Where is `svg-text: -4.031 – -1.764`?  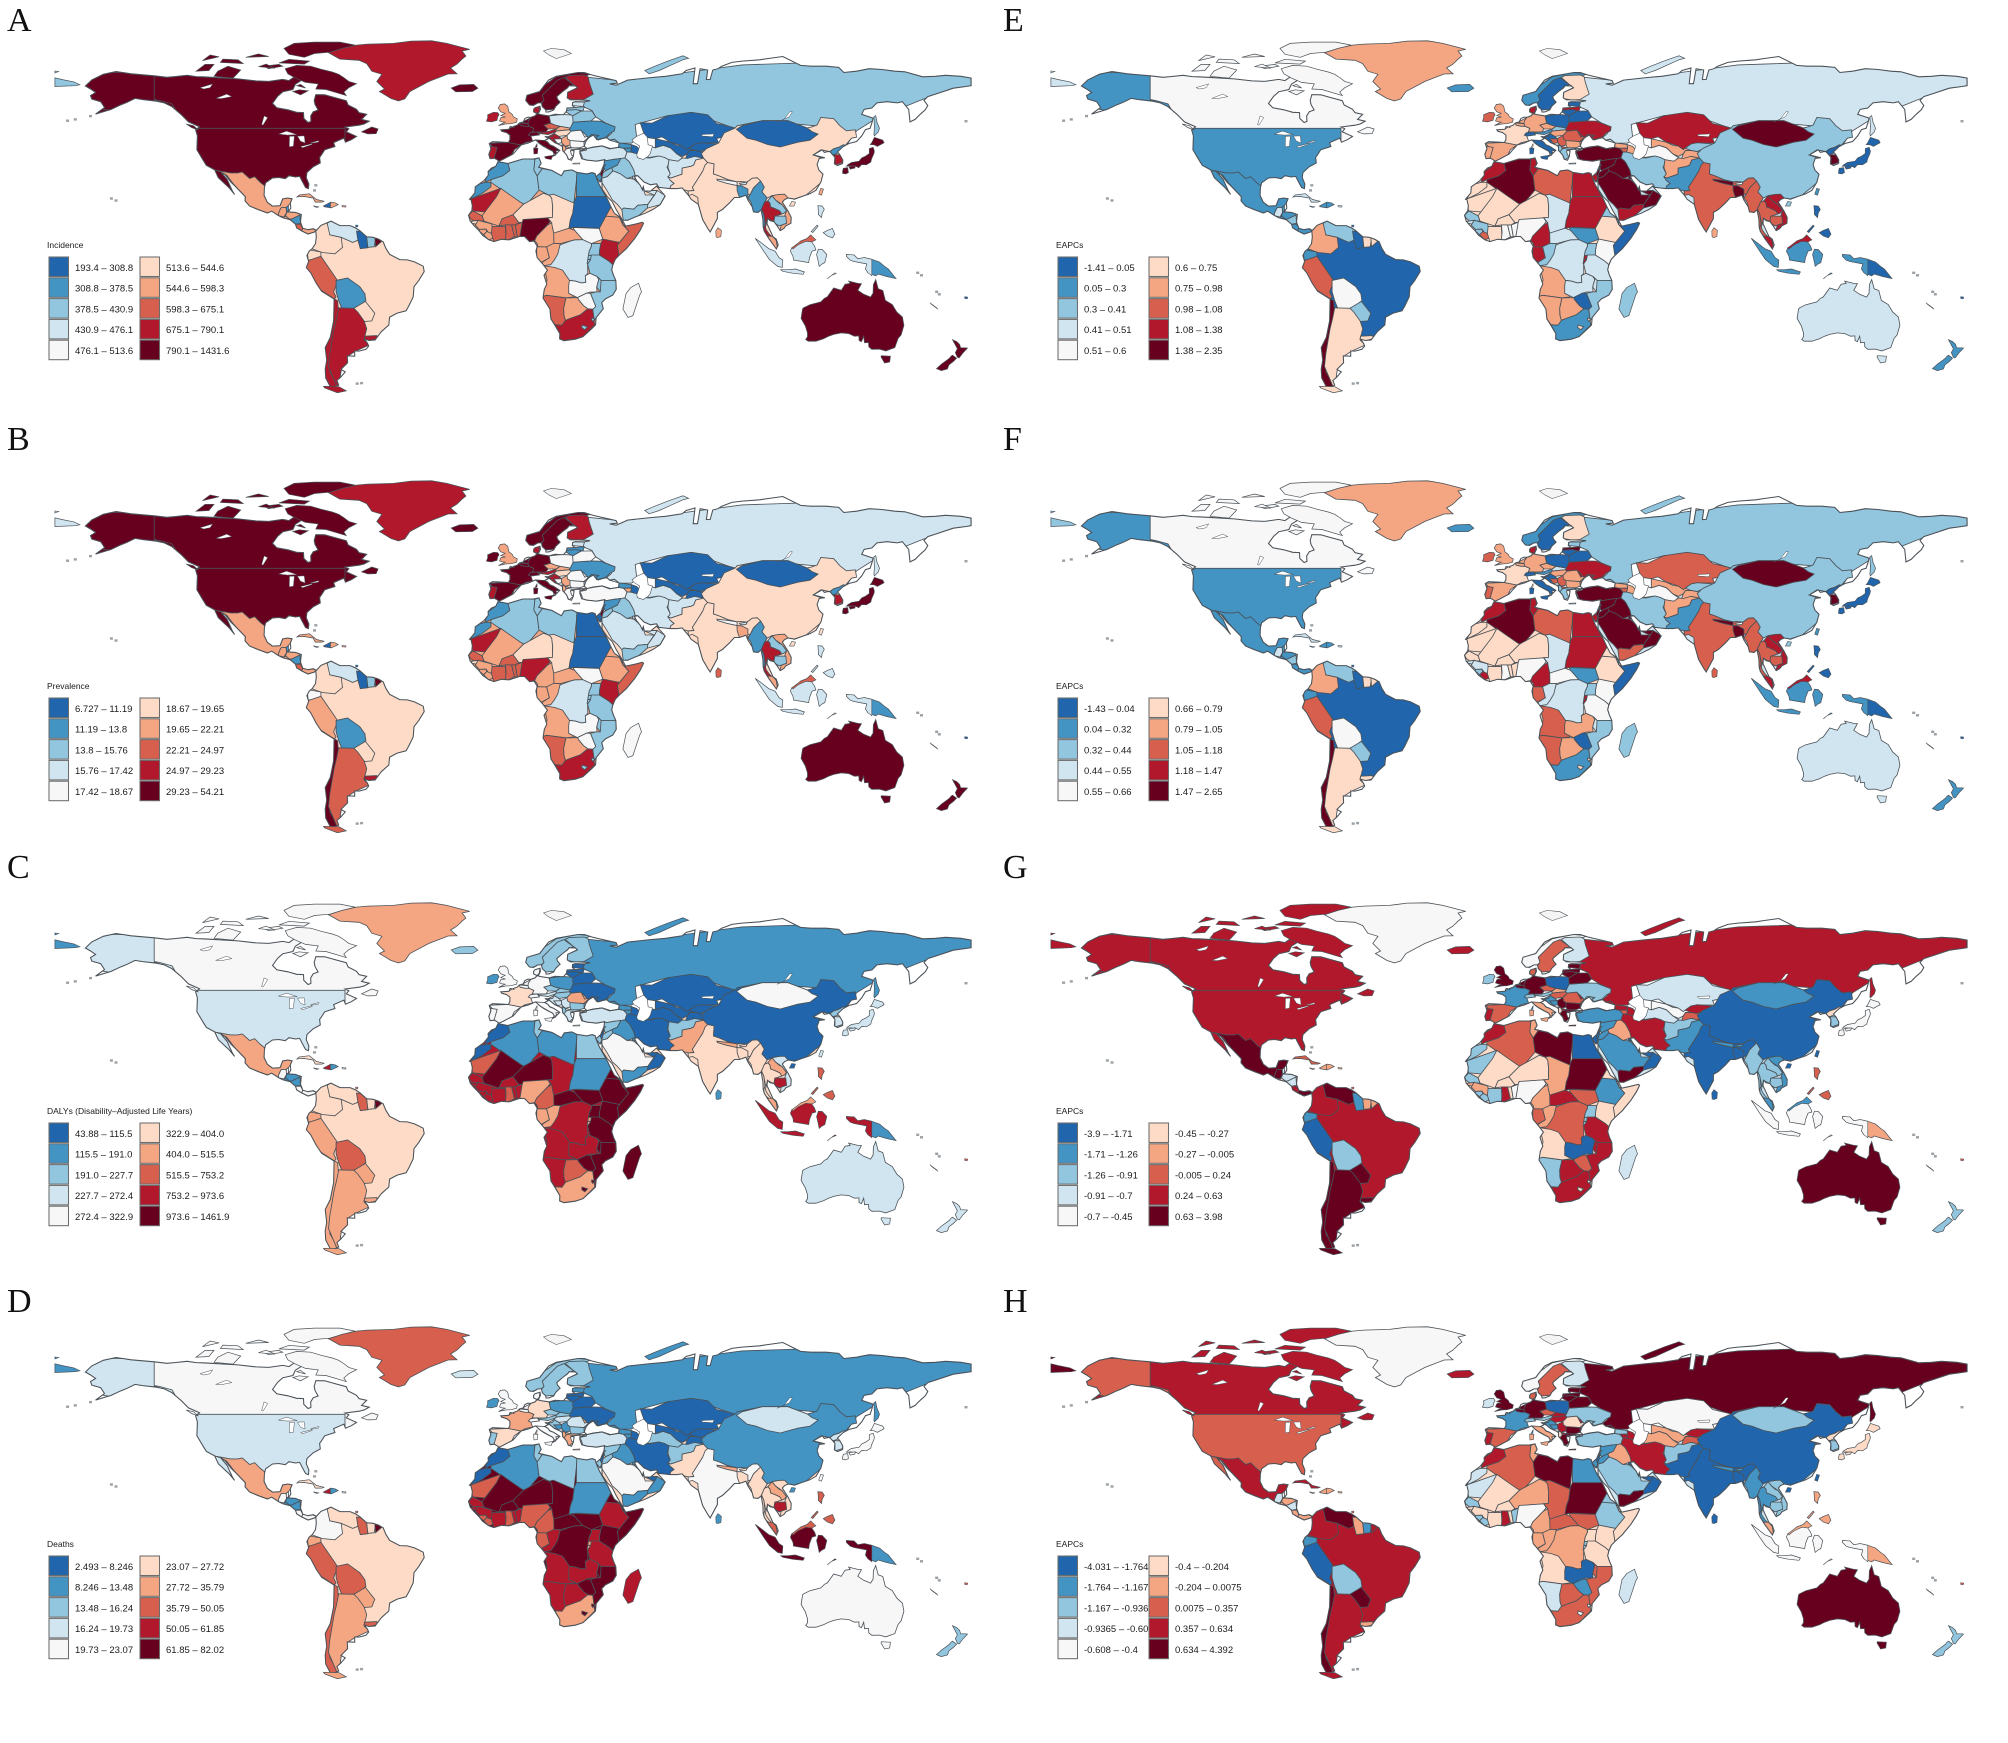
svg-text: -4.031 – -1.764 is located at coordinates (1116, 1567).